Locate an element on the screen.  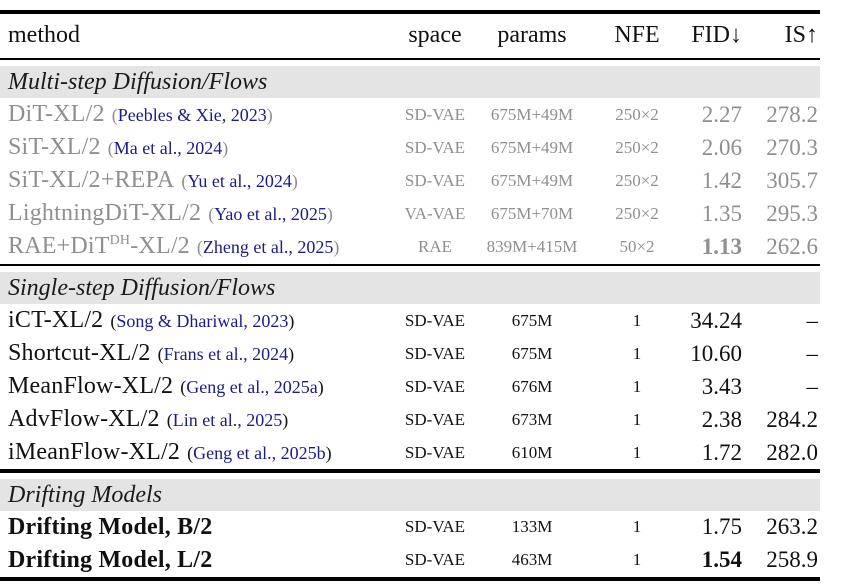
citation-text: Zheng et al., 2025 is located at coordinates (268, 247).